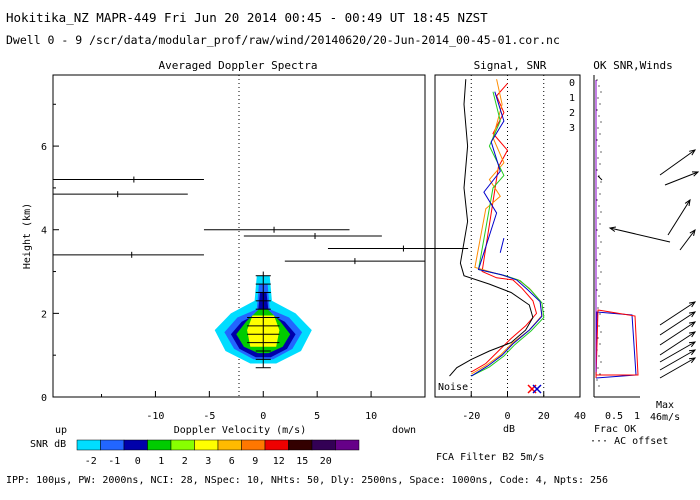  What do you see at coordinates (510, 65) in the screenshot?
I see `panel-title-signal: Signal, SNR` at bounding box center [510, 65].